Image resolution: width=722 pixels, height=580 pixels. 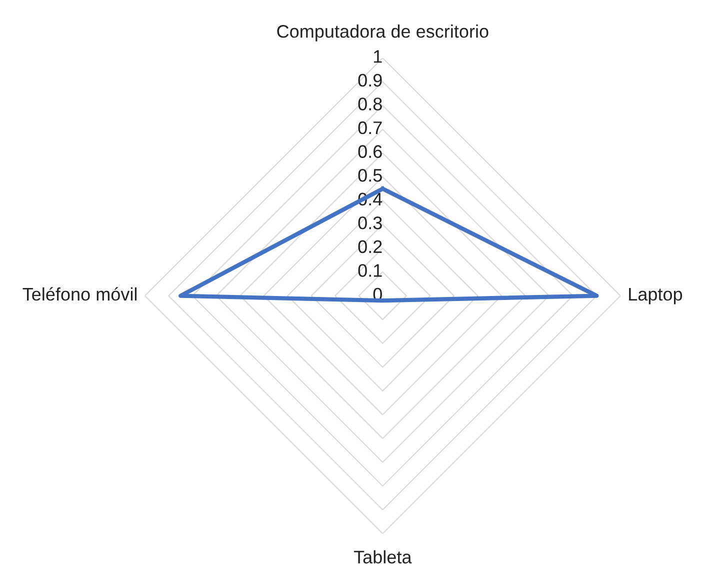 What do you see at coordinates (79, 294) in the screenshot?
I see `spoke-label: Teléfono móvil` at bounding box center [79, 294].